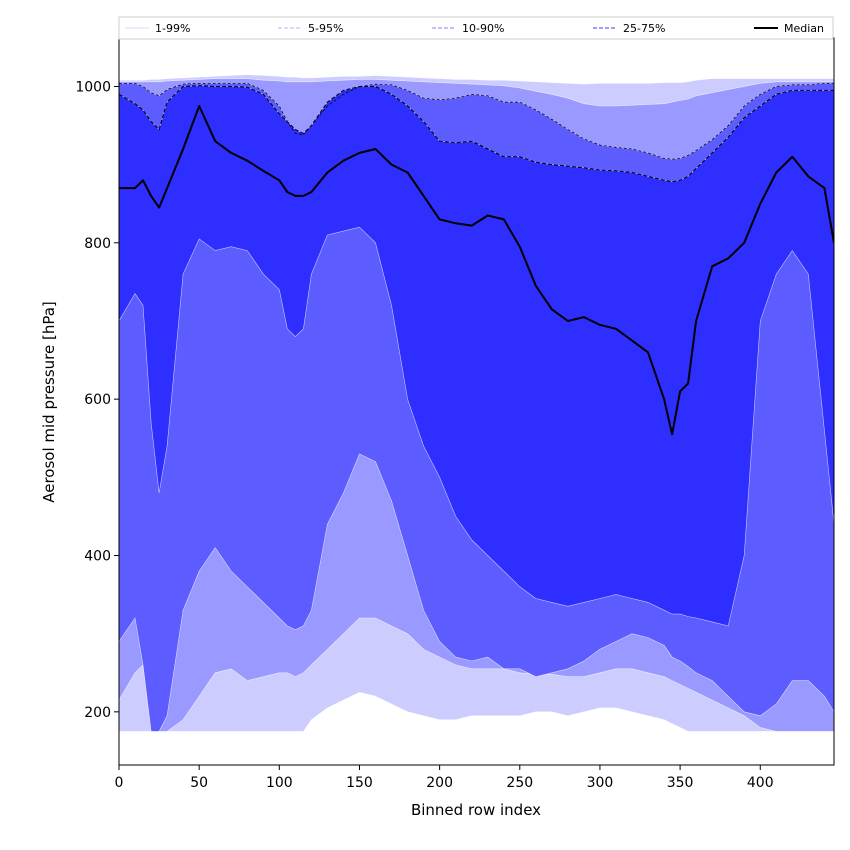  Describe the element at coordinates (199, 783) in the screenshot. I see `x-tick-label: 50` at that location.